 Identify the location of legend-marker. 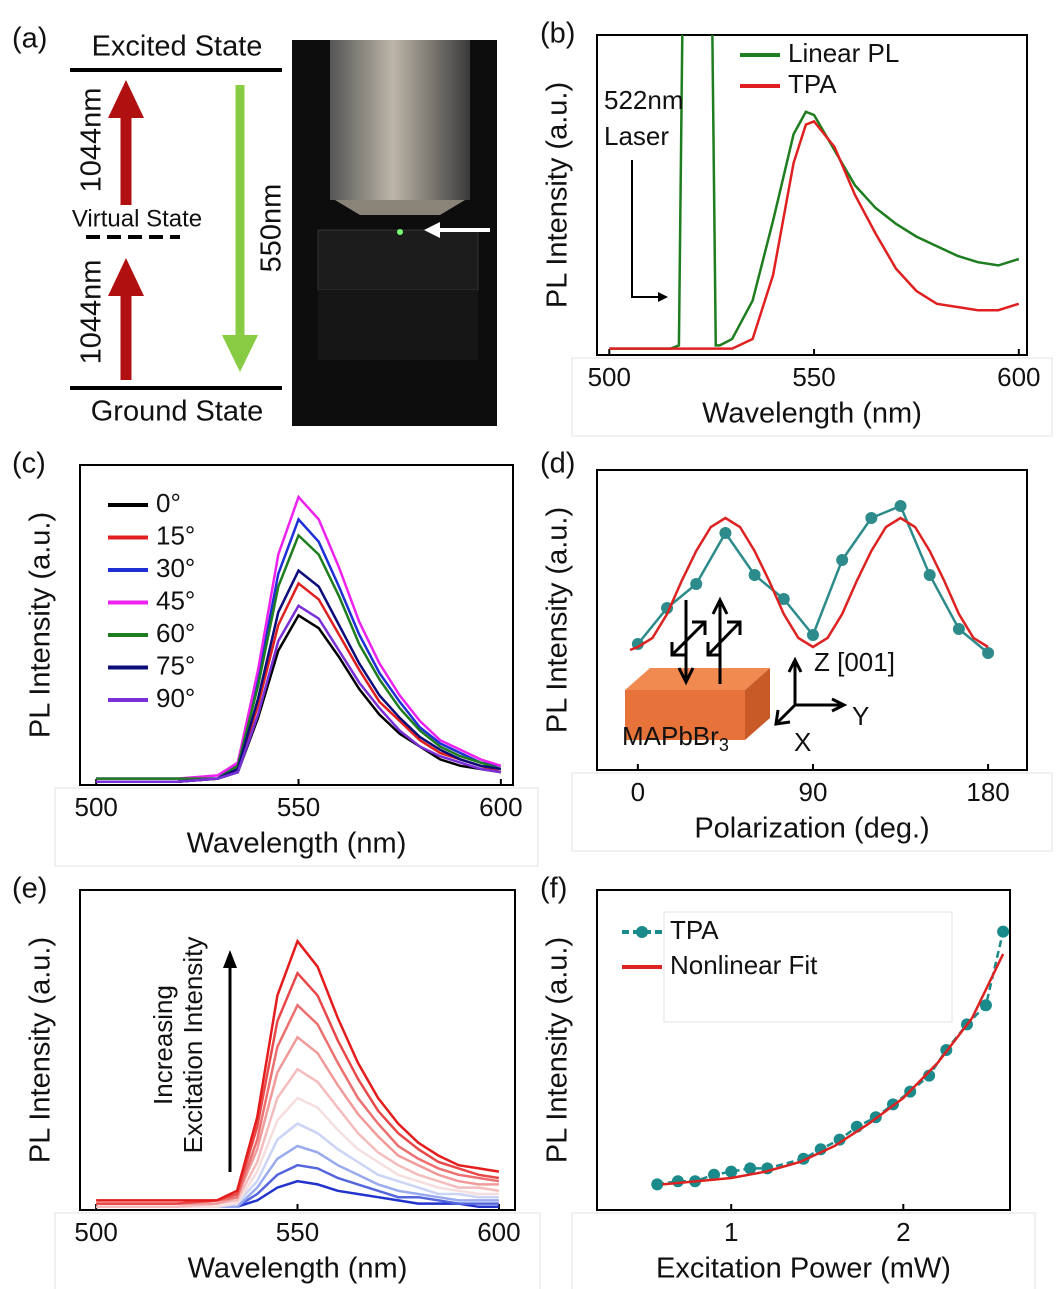
(642, 932).